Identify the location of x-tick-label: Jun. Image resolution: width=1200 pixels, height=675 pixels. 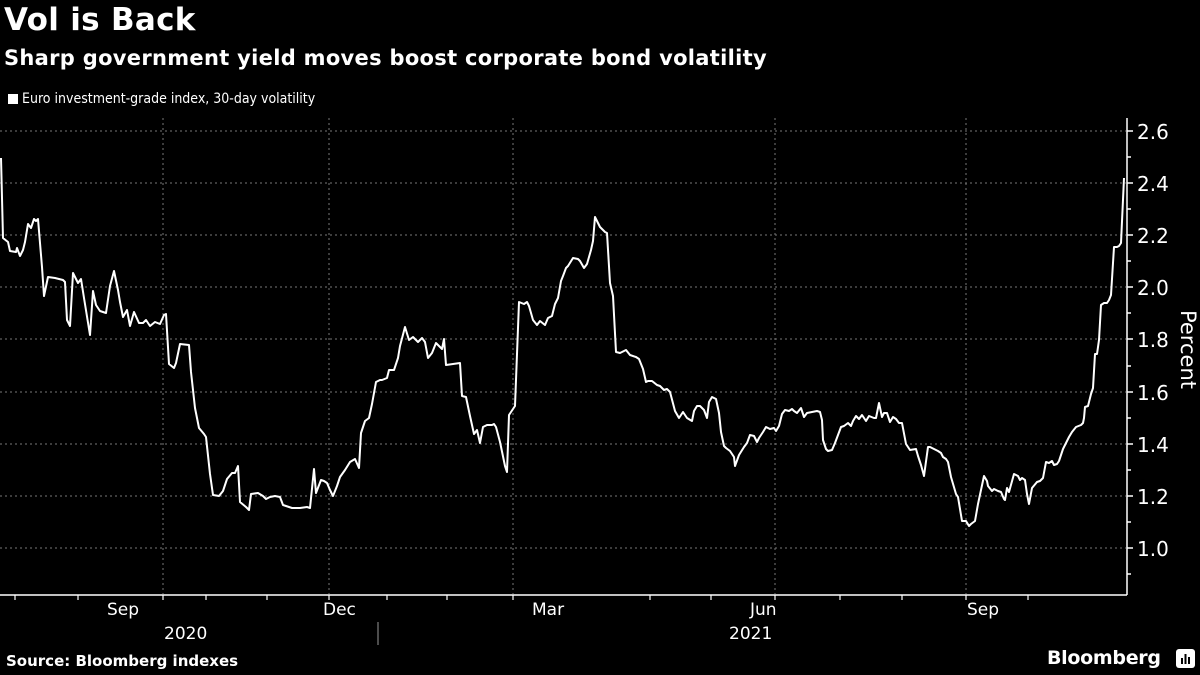
(763, 610).